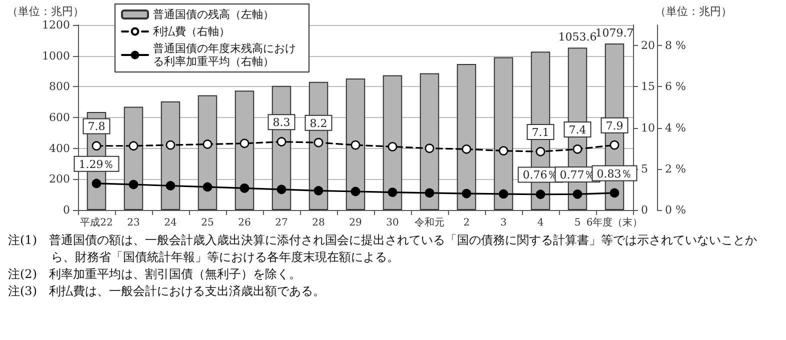  Describe the element at coordinates (675, 210) in the screenshot. I see `y3-tick-label: 0 %` at that location.